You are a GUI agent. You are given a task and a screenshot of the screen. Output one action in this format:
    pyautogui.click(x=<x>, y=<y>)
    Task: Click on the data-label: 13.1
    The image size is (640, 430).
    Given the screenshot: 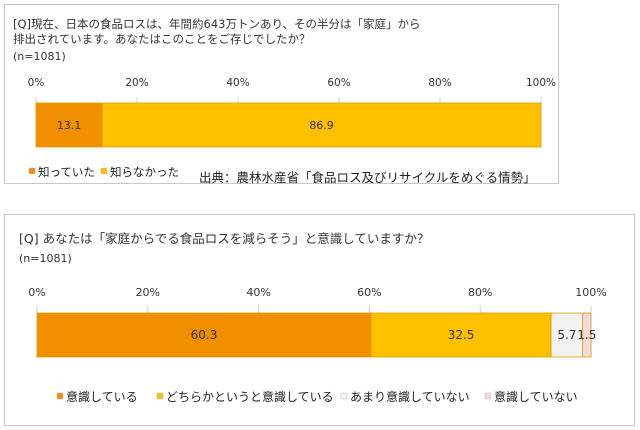 What is the action you would take?
    pyautogui.click(x=69, y=125)
    